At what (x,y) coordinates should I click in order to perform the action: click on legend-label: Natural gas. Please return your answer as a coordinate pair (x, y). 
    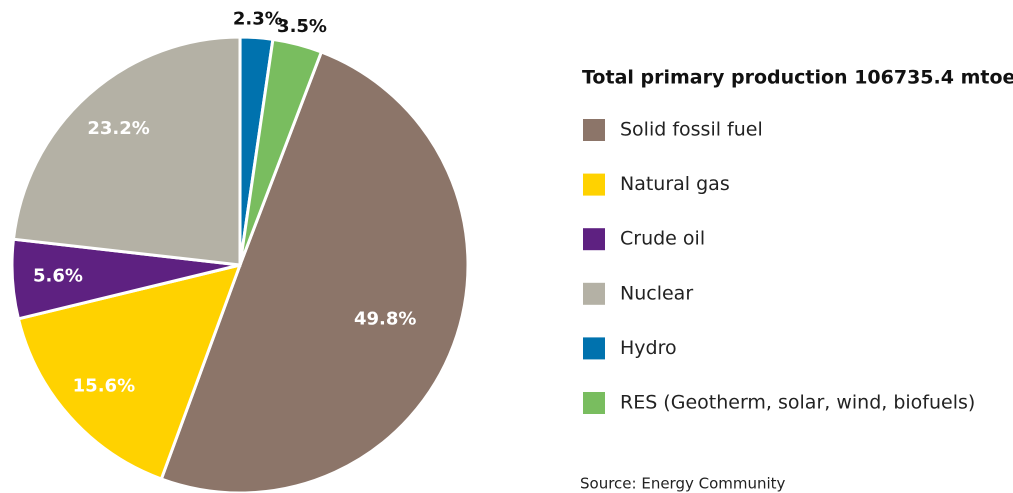
    Looking at the image, I should click on (675, 184).